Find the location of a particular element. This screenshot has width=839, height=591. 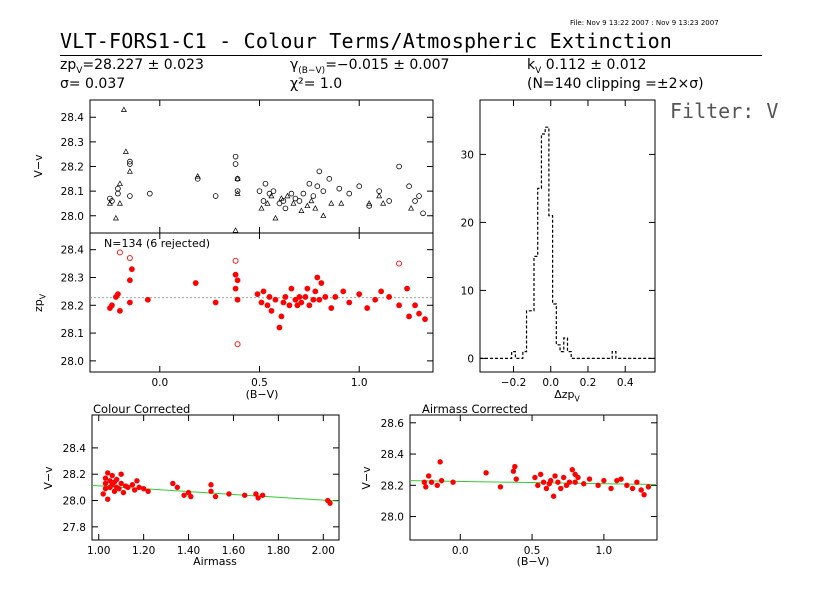

y-tick-label: 20 is located at coordinates (467, 223).